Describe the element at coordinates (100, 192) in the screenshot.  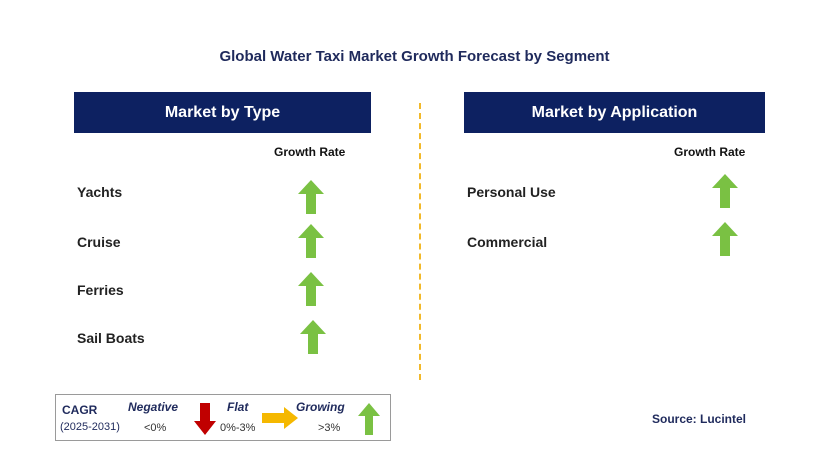
I see `type-row-label-yachts: Yachts` at that location.